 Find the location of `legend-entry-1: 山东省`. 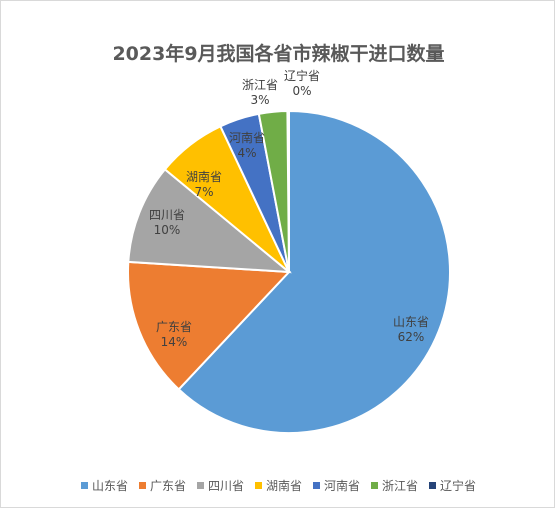

legend-entry-1: 山东省 is located at coordinates (104, 485).